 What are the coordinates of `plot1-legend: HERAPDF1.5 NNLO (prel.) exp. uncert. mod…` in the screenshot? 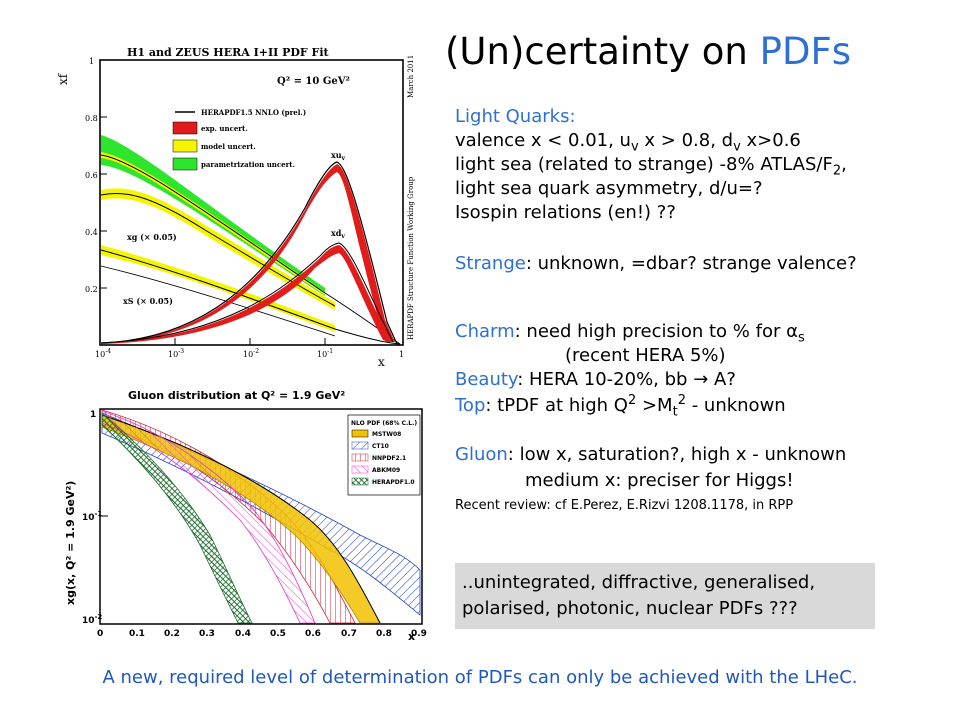 It's located at (239, 139).